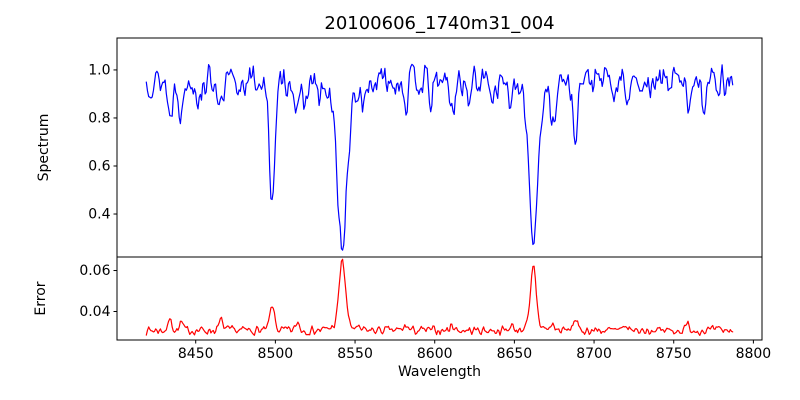  Describe the element at coordinates (41, 298) in the screenshot. I see `y-axis-label-error: Error` at that location.